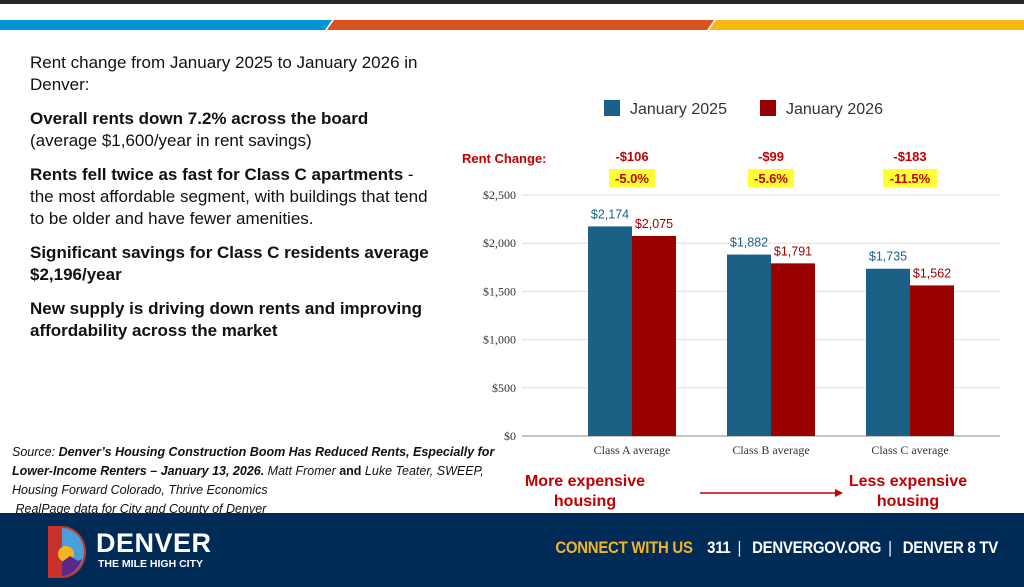 Image resolution: width=1024 pixels, height=587 pixels. Describe the element at coordinates (504, 388) in the screenshot. I see `y-tick-label: $500` at that location.